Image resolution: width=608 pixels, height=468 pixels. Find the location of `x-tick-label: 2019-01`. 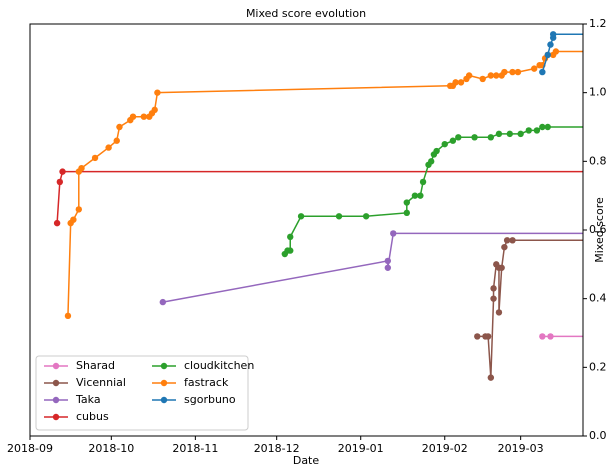

x-tick-label: 2019-01 is located at coordinates (361, 448).